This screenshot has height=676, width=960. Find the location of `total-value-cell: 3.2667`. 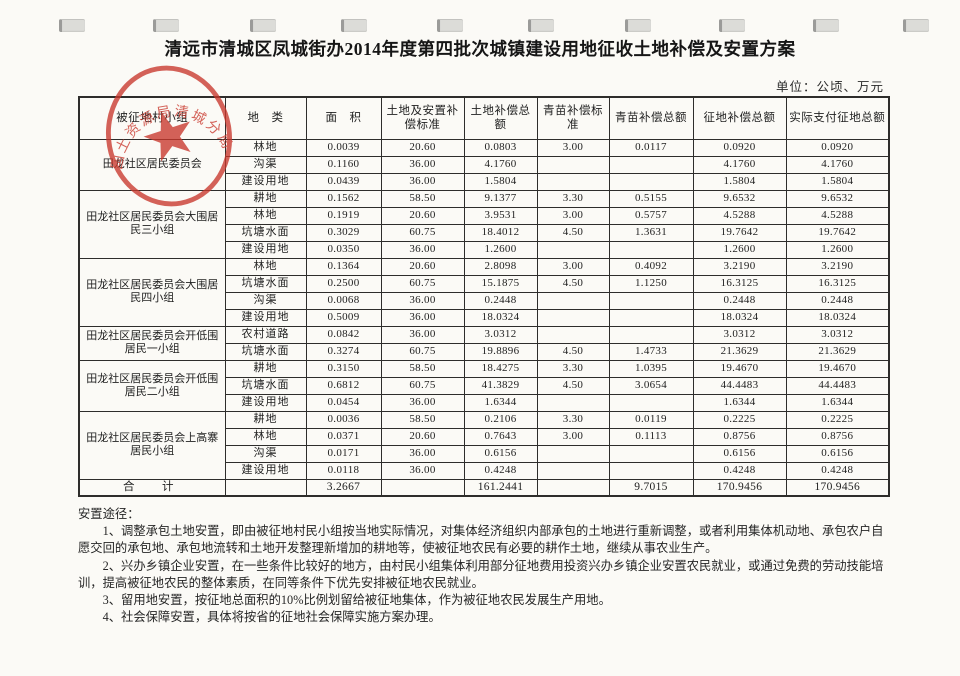

total-value-cell: 3.2667 is located at coordinates (343, 487).